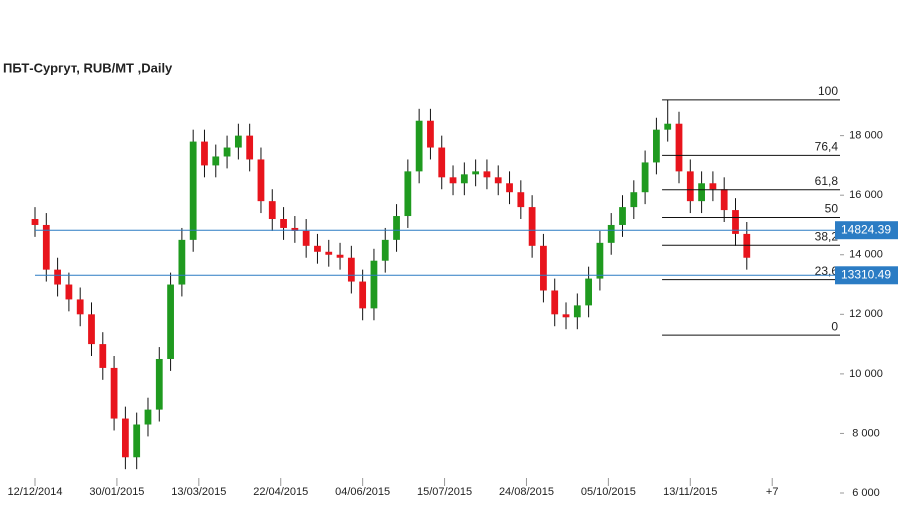 The width and height of the screenshot is (909, 509). What do you see at coordinates (444, 492) in the screenshot?
I see `x-tick-label: 15/07/2015` at bounding box center [444, 492].